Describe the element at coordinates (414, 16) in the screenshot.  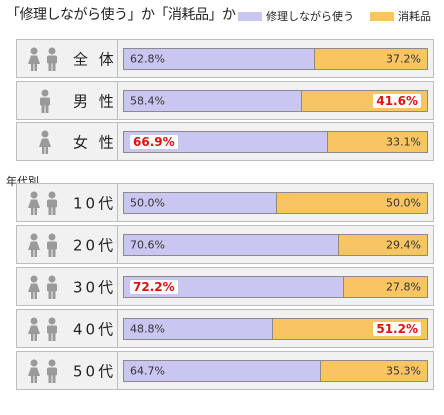
I see `legend-label-consumable: 消耗品` at that location.